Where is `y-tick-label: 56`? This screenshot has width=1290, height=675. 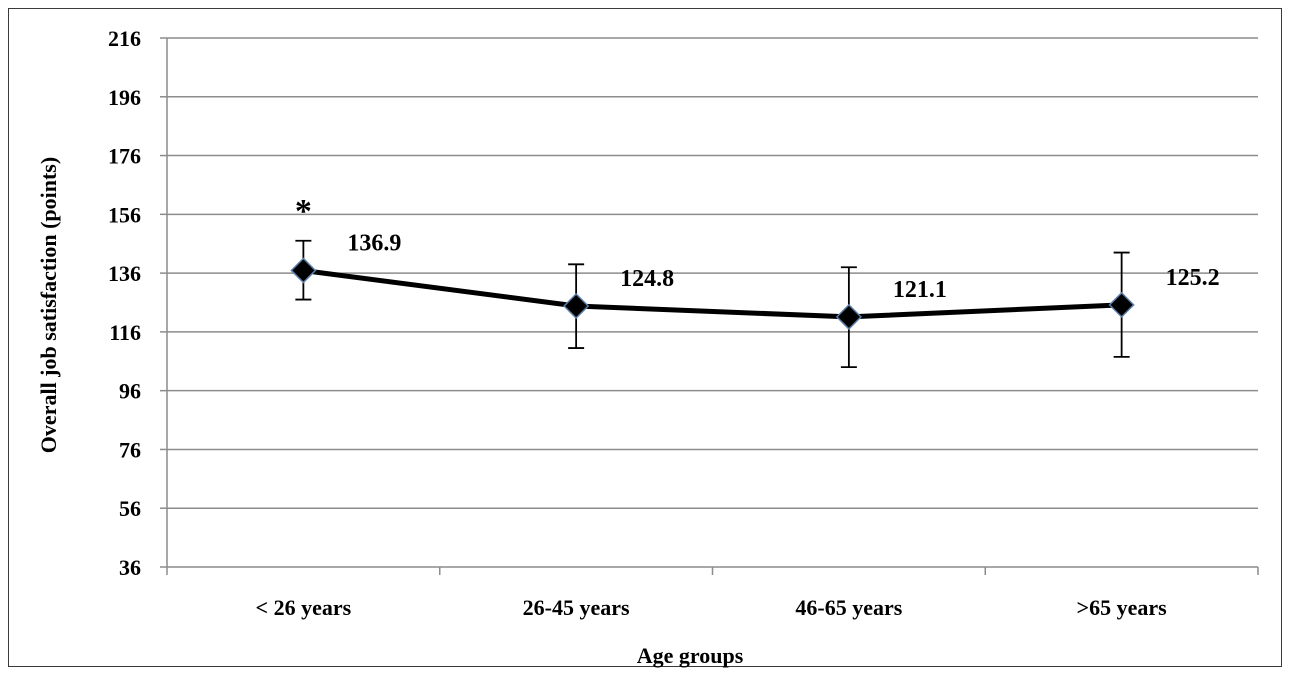
y-tick-label: 56 is located at coordinates (130, 508).